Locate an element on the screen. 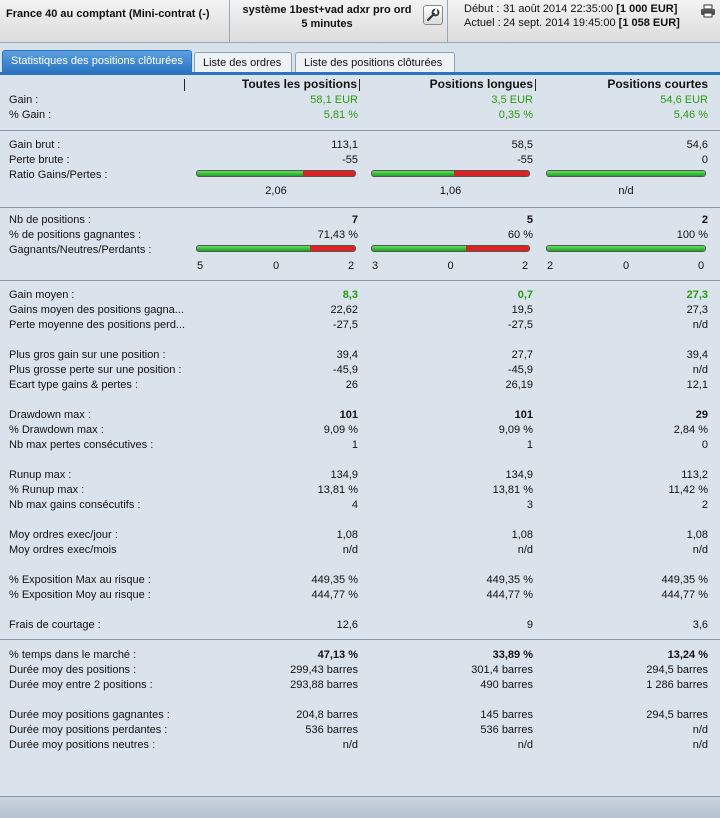  stat-row-runup: Runup max : 134,9 134,9 113,2 is located at coordinates (360, 476).